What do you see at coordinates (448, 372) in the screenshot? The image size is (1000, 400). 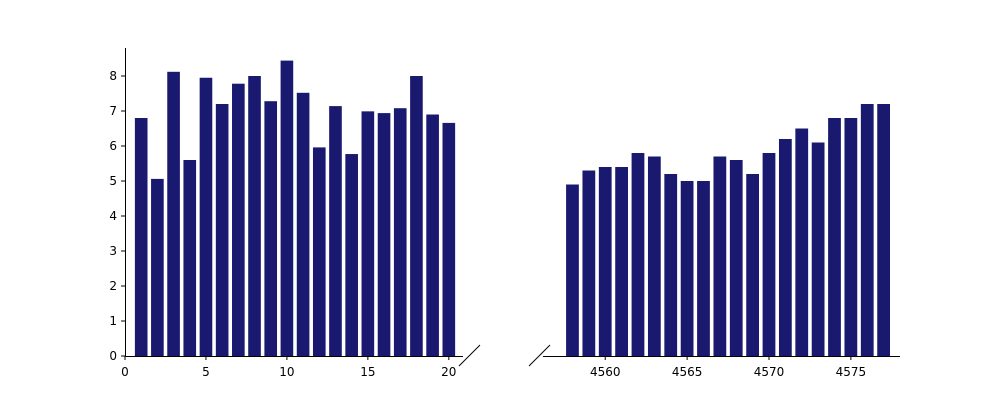 I see `x-tick-label: 20` at bounding box center [448, 372].